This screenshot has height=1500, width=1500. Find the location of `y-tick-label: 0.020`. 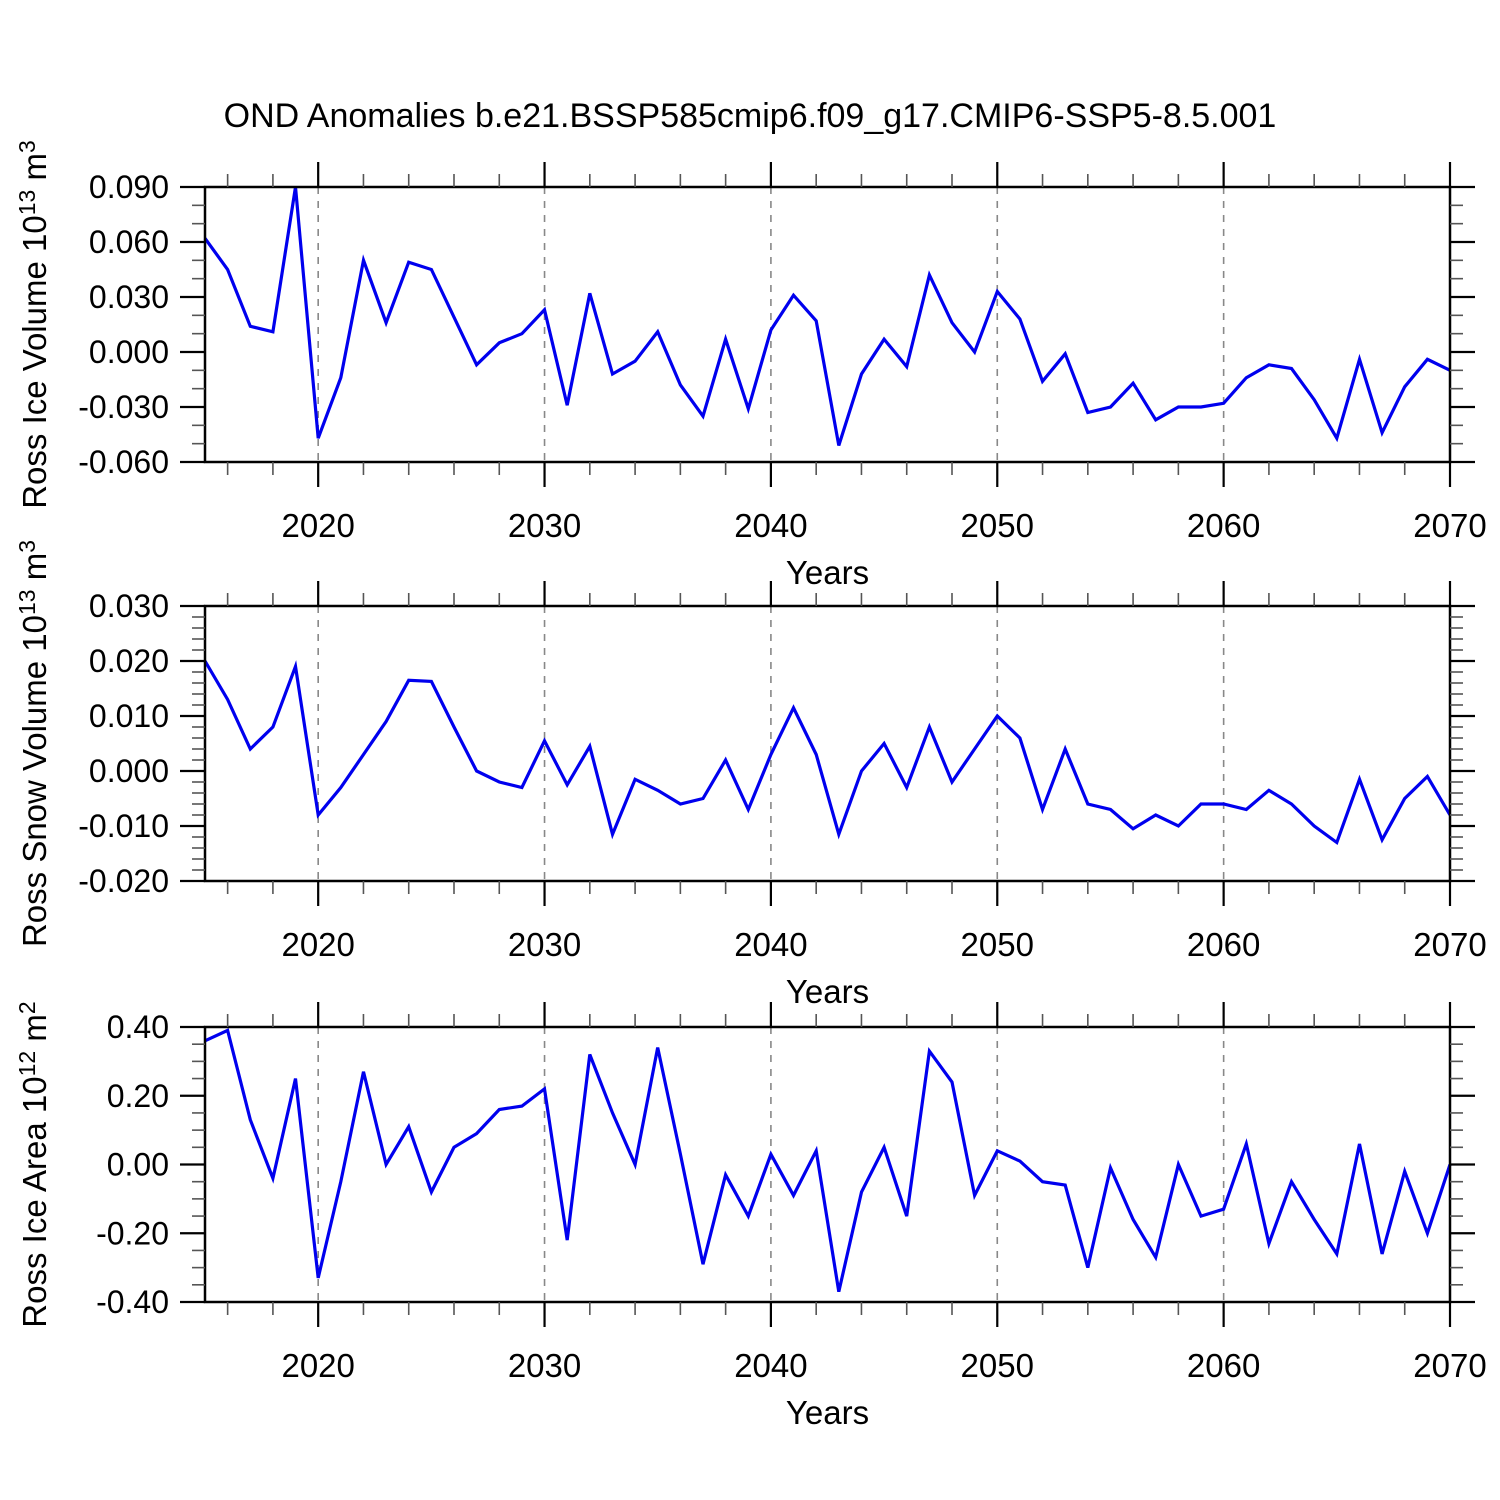

y-tick-label: 0.020 is located at coordinates (129, 661).